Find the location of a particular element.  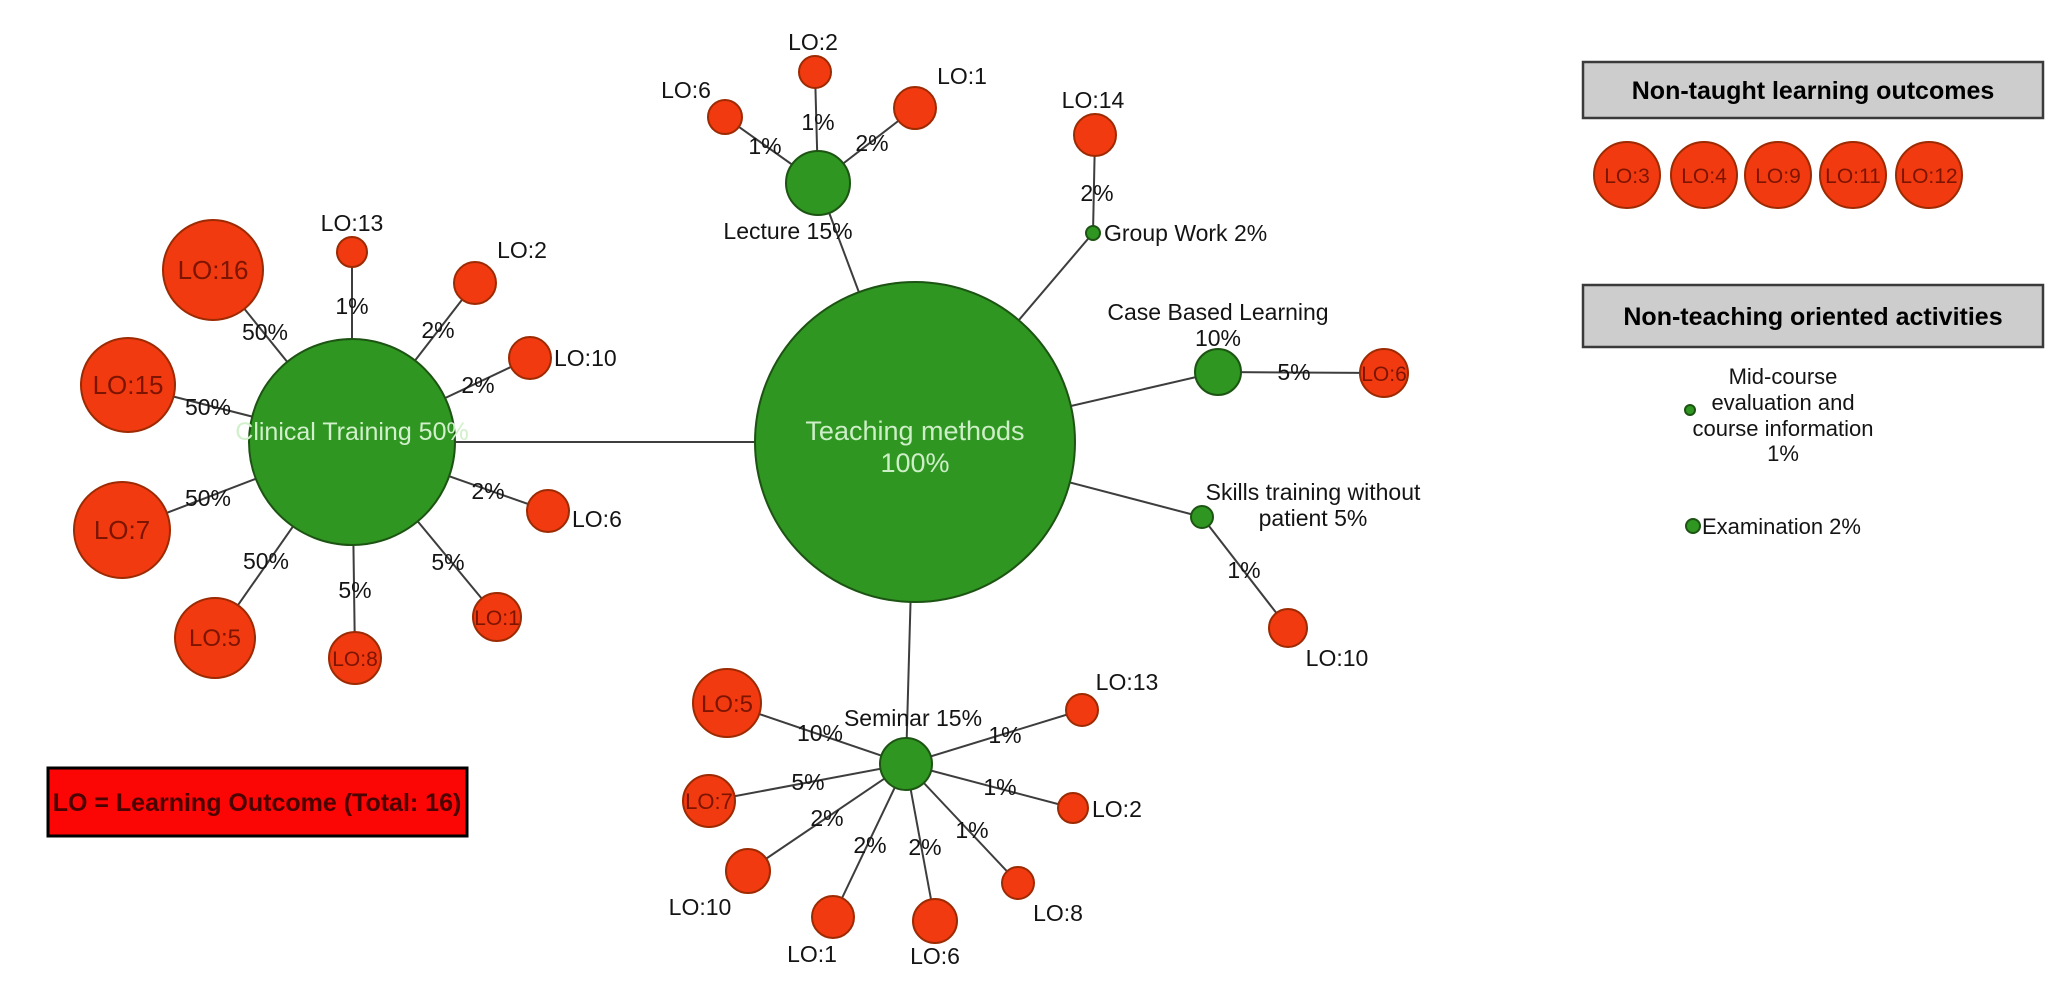

pct-lecture-lo6: 1% is located at coordinates (764, 146).